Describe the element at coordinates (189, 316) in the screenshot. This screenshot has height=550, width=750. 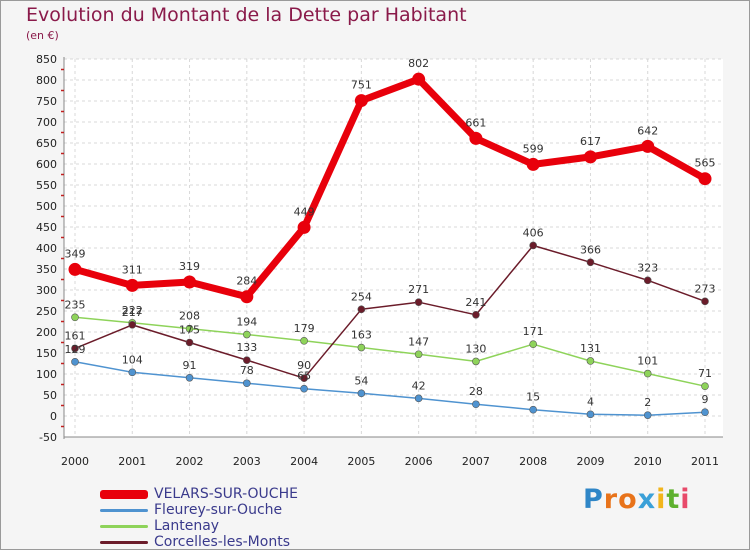
I see `data-label: 208` at that location.